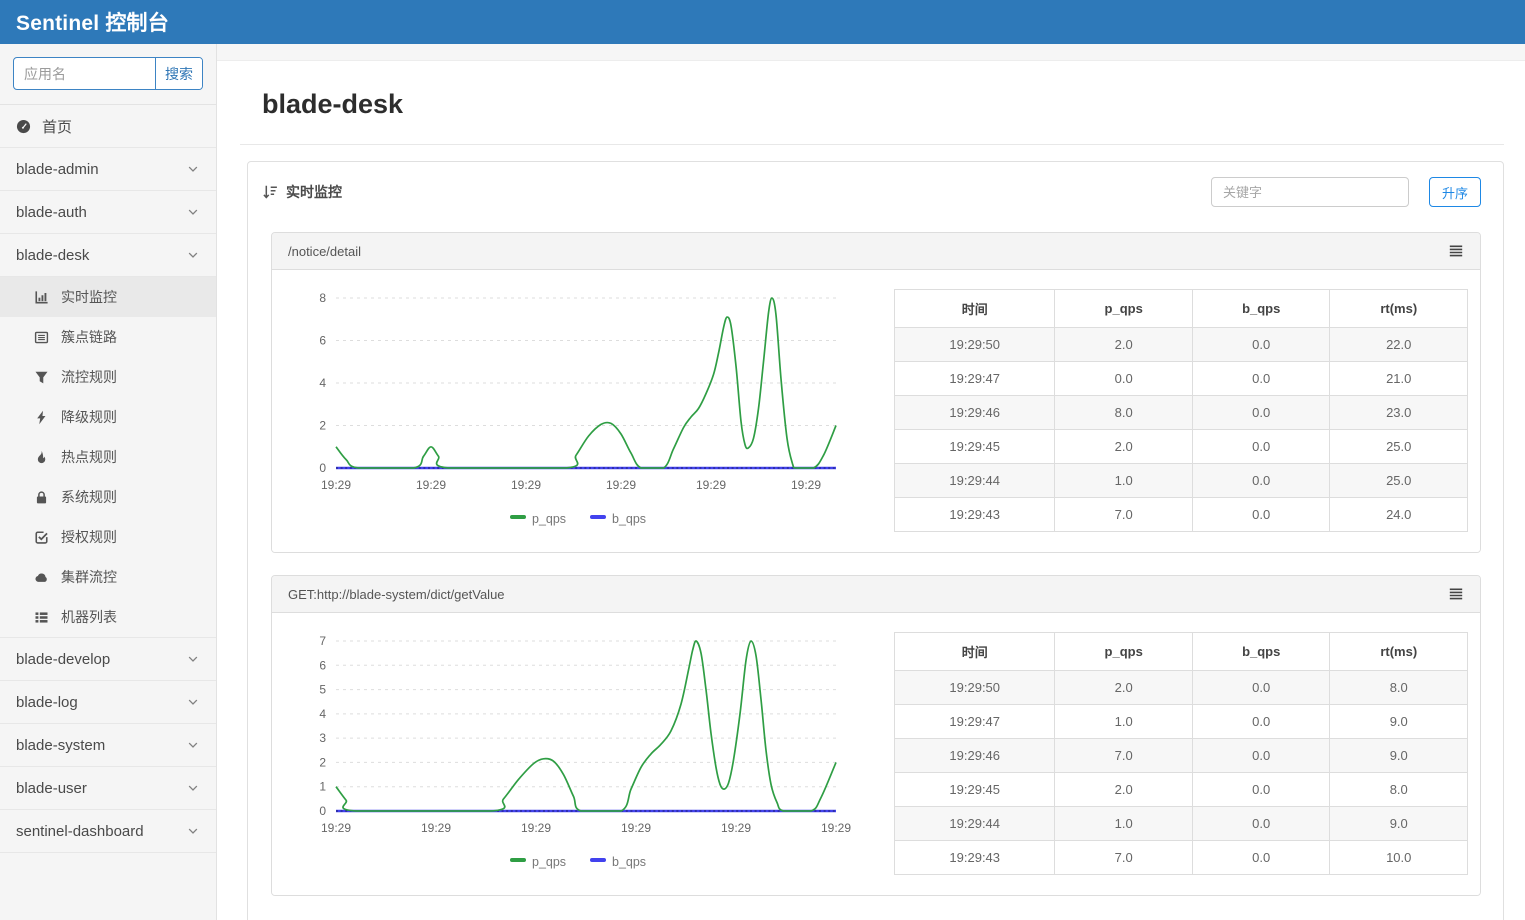  I want to click on sidebar-item-label: 首页, so click(57, 127).